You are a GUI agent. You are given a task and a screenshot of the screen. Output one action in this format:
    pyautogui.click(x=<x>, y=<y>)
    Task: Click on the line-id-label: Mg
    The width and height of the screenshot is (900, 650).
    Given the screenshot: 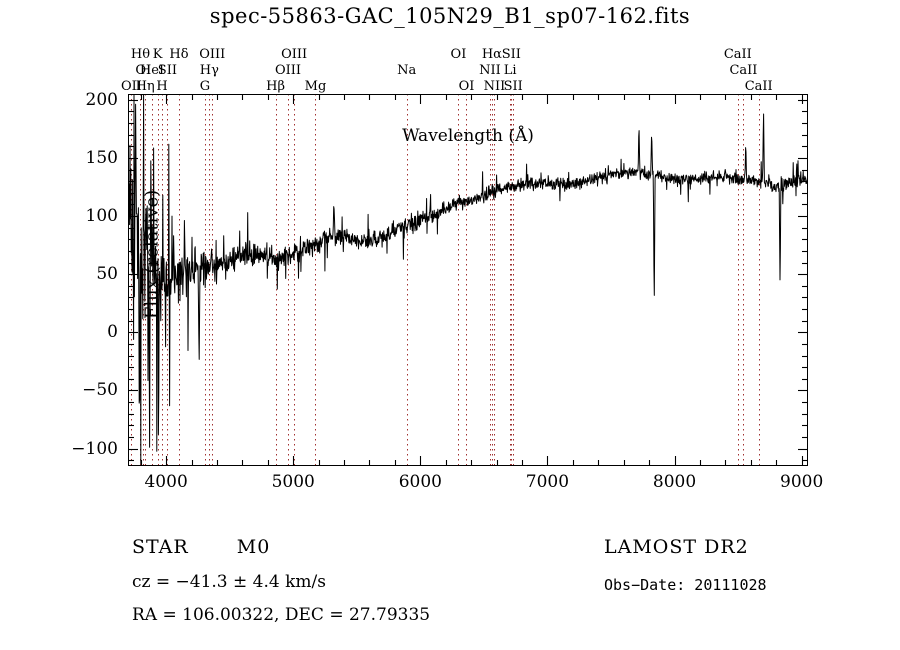 What is the action you would take?
    pyautogui.click(x=315, y=86)
    